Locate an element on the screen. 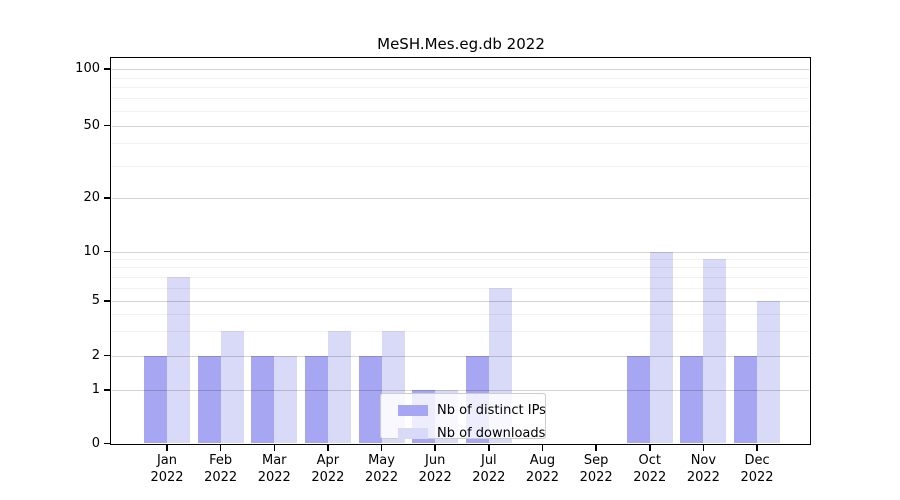 The height and width of the screenshot is (500, 900). y-tick-label-2: 2 is located at coordinates (95, 355).